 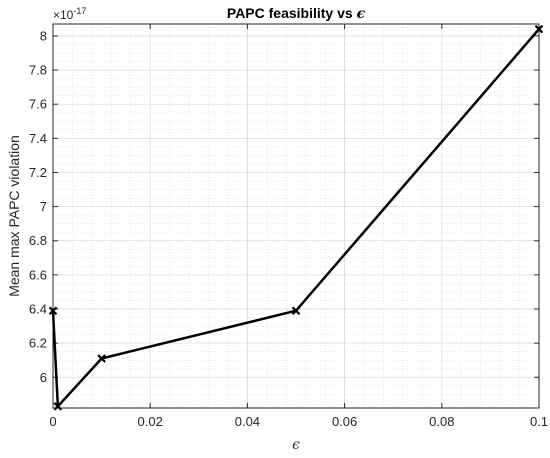 What do you see at coordinates (43, 377) in the screenshot?
I see `y-tick-label: 6` at bounding box center [43, 377].